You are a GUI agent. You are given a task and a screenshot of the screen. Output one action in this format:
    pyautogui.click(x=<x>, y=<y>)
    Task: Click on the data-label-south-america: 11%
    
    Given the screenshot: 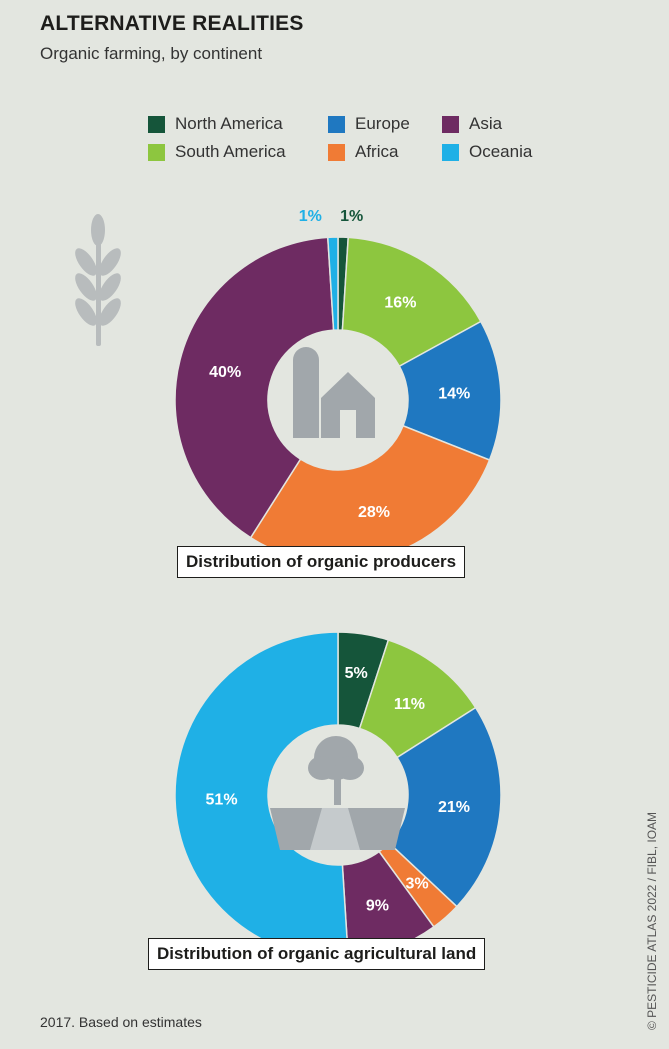 What is the action you would take?
    pyautogui.click(x=409, y=704)
    